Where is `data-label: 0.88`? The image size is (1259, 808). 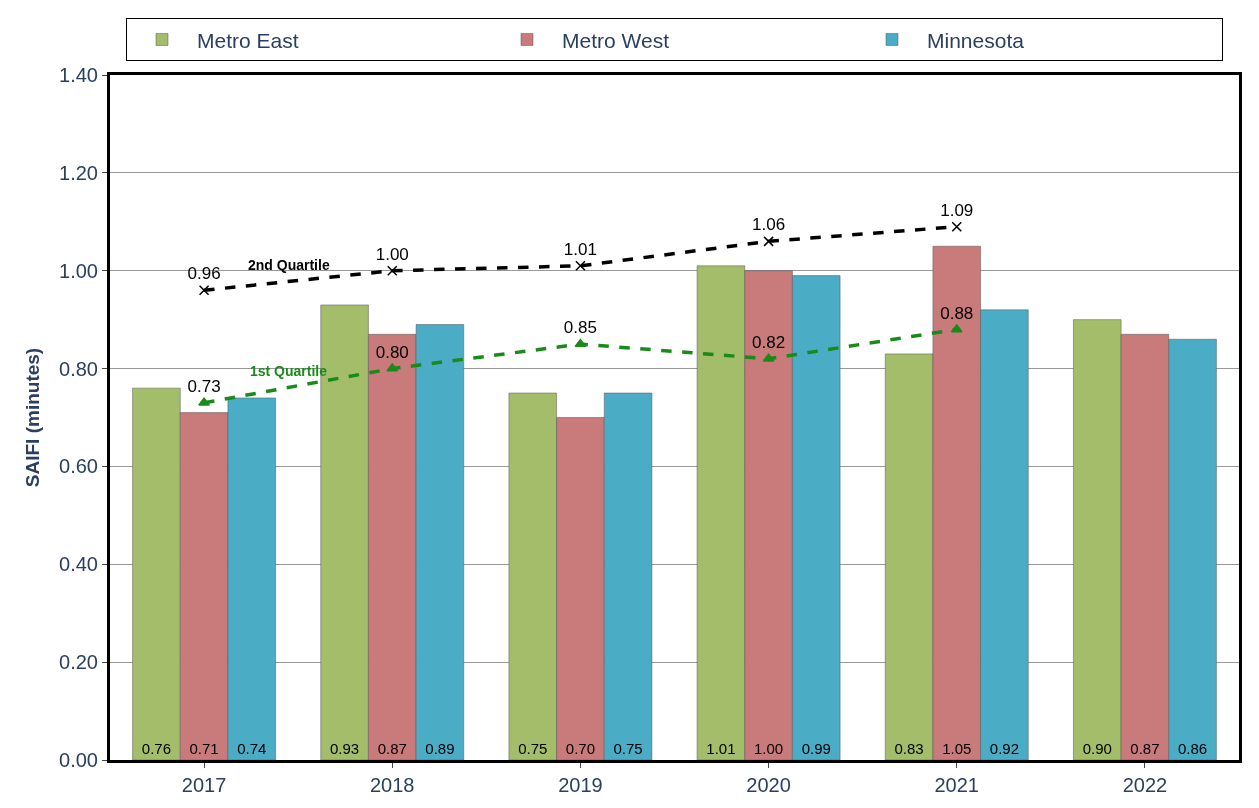
data-label: 0.88 is located at coordinates (957, 313).